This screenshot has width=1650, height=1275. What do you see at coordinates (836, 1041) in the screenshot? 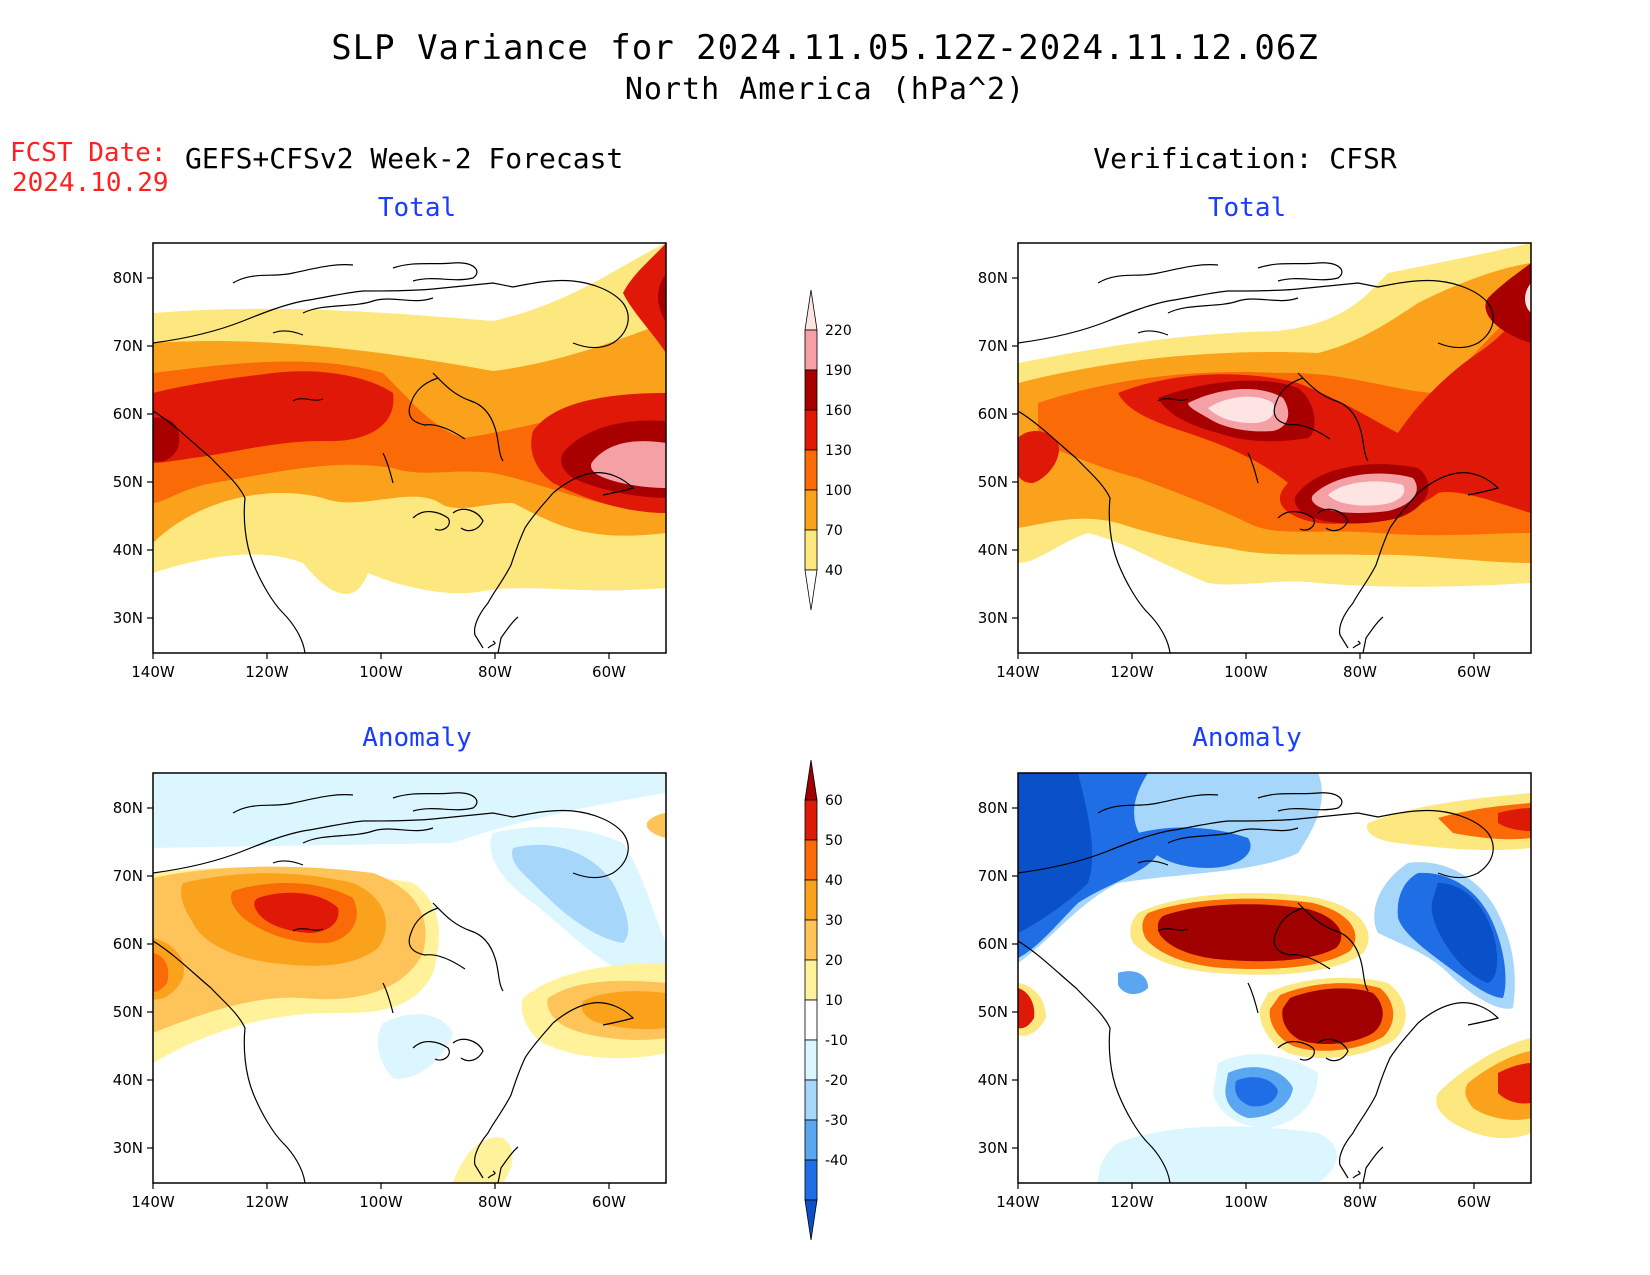
I see `colorbar-level-label: -10` at bounding box center [836, 1041].